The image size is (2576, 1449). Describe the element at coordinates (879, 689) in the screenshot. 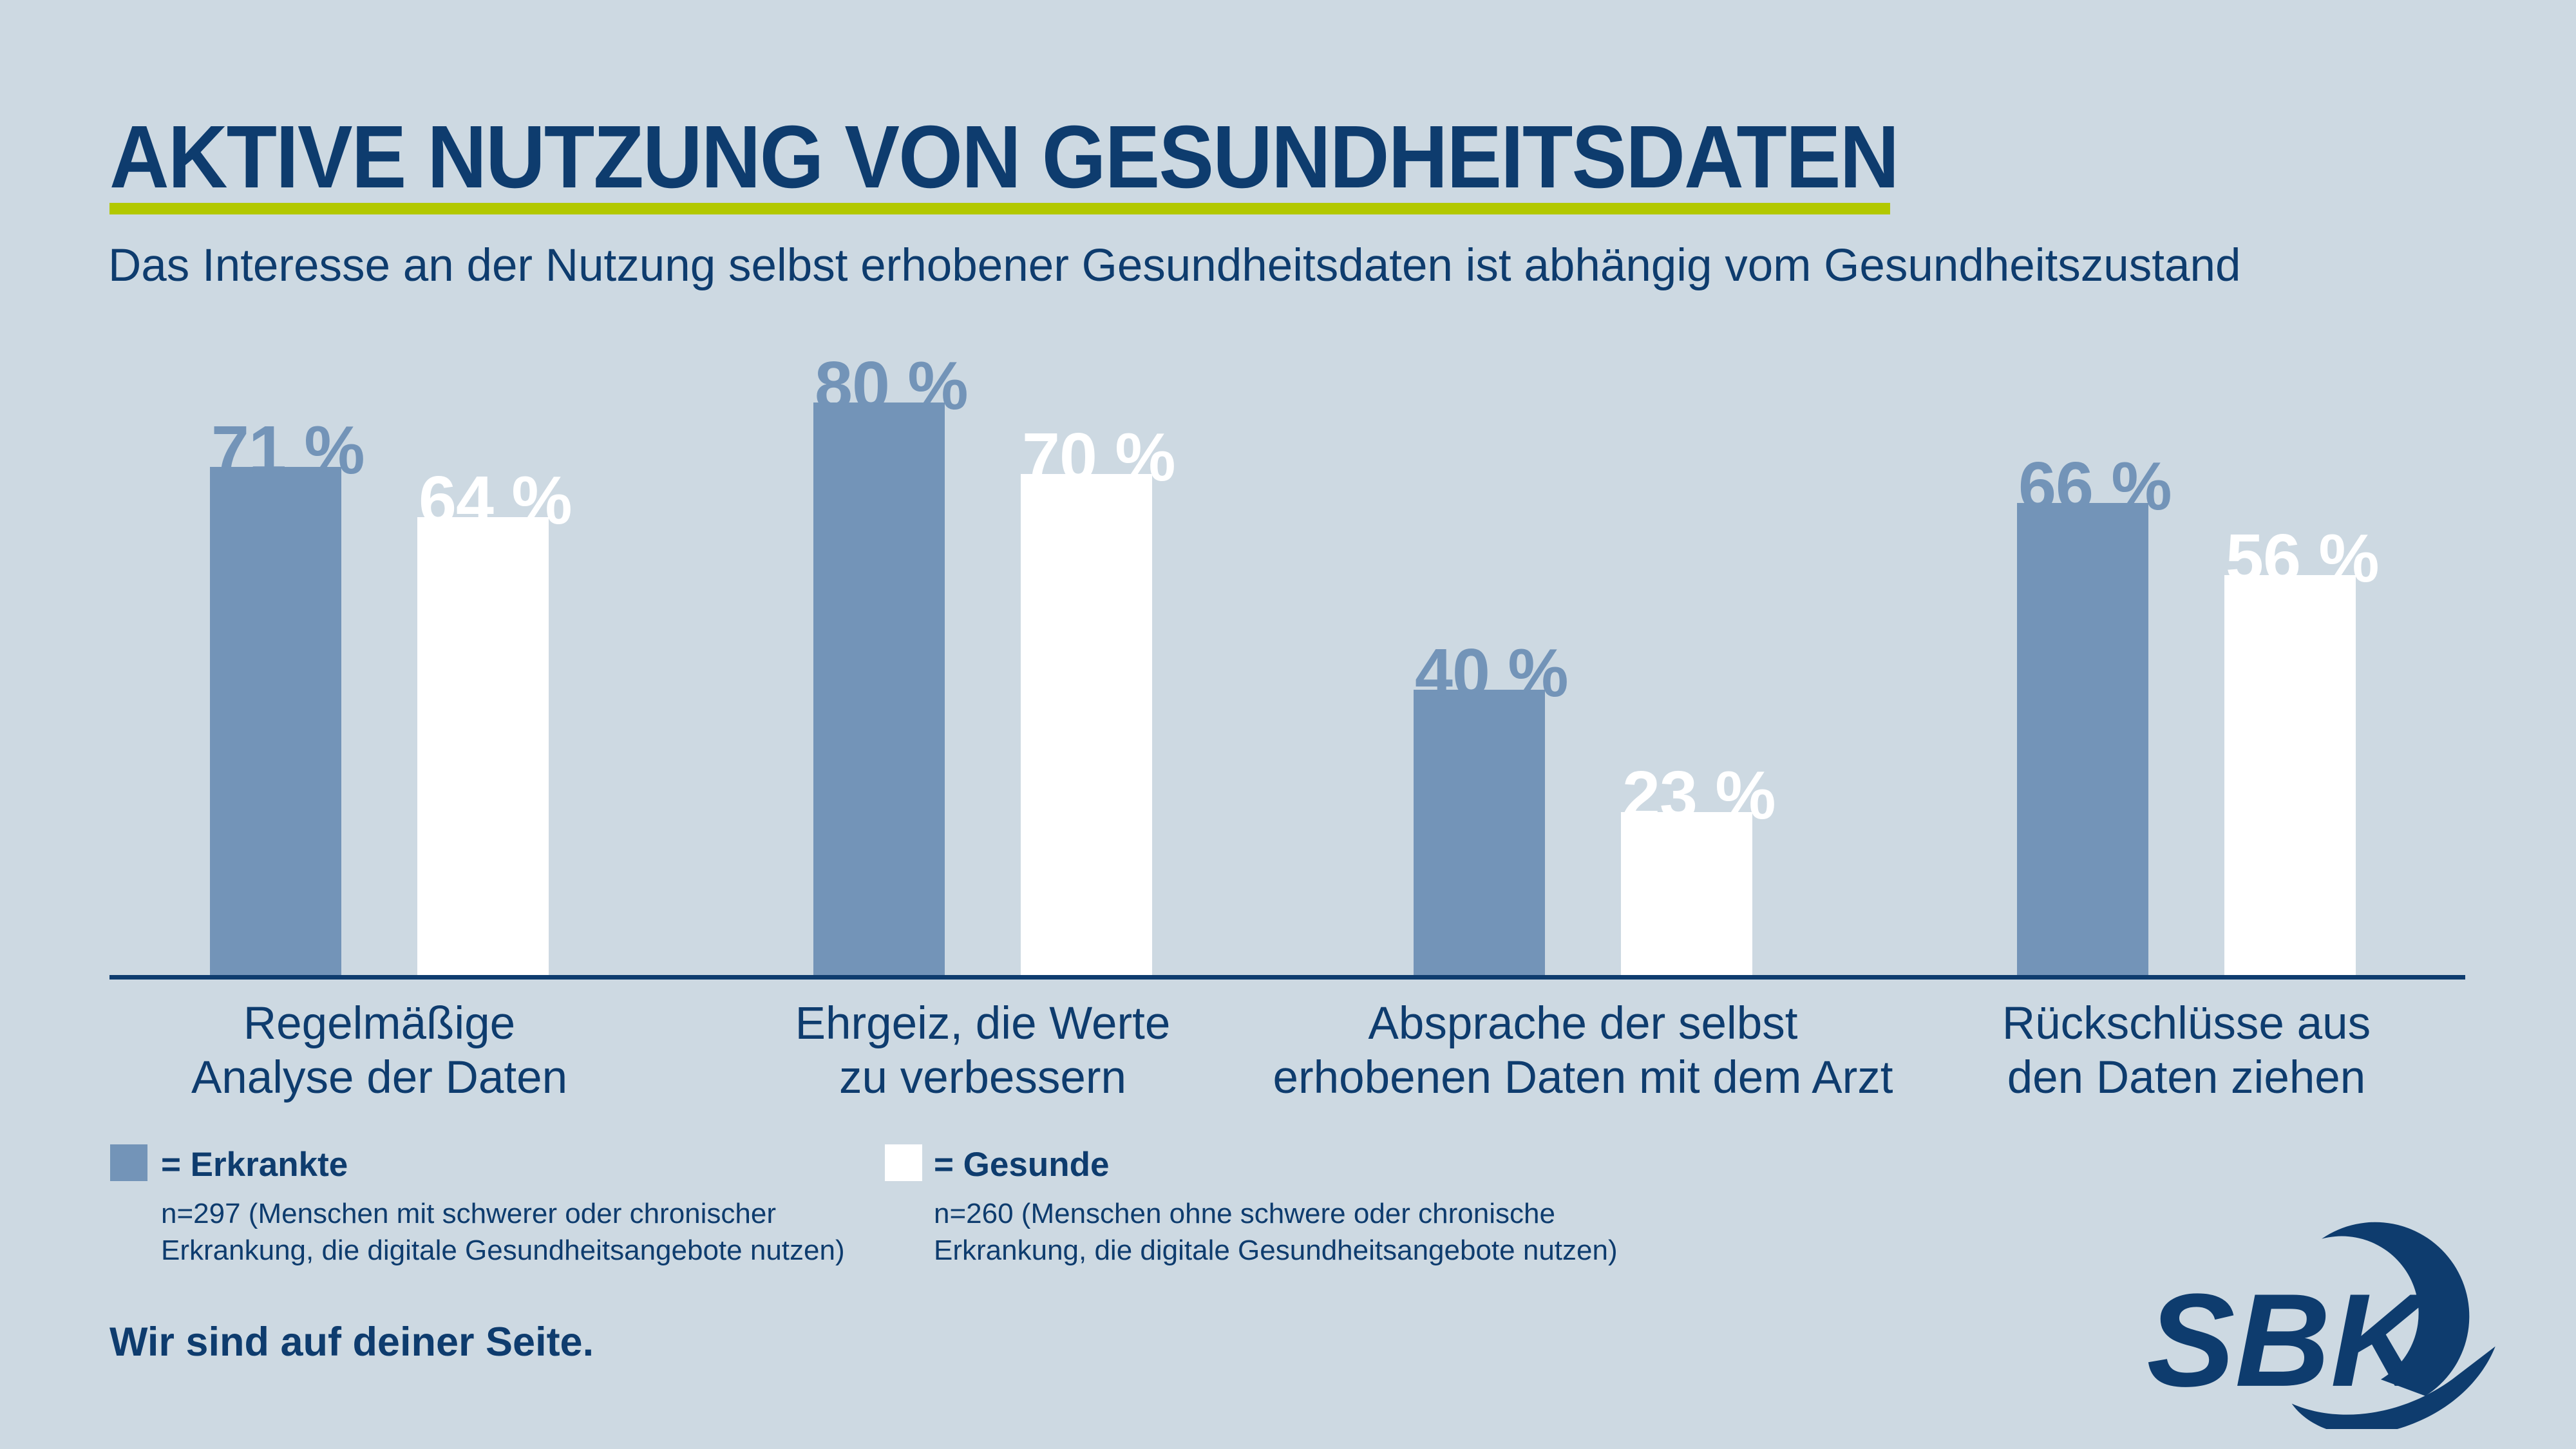

I see `bar-erkrankte-group2` at that location.